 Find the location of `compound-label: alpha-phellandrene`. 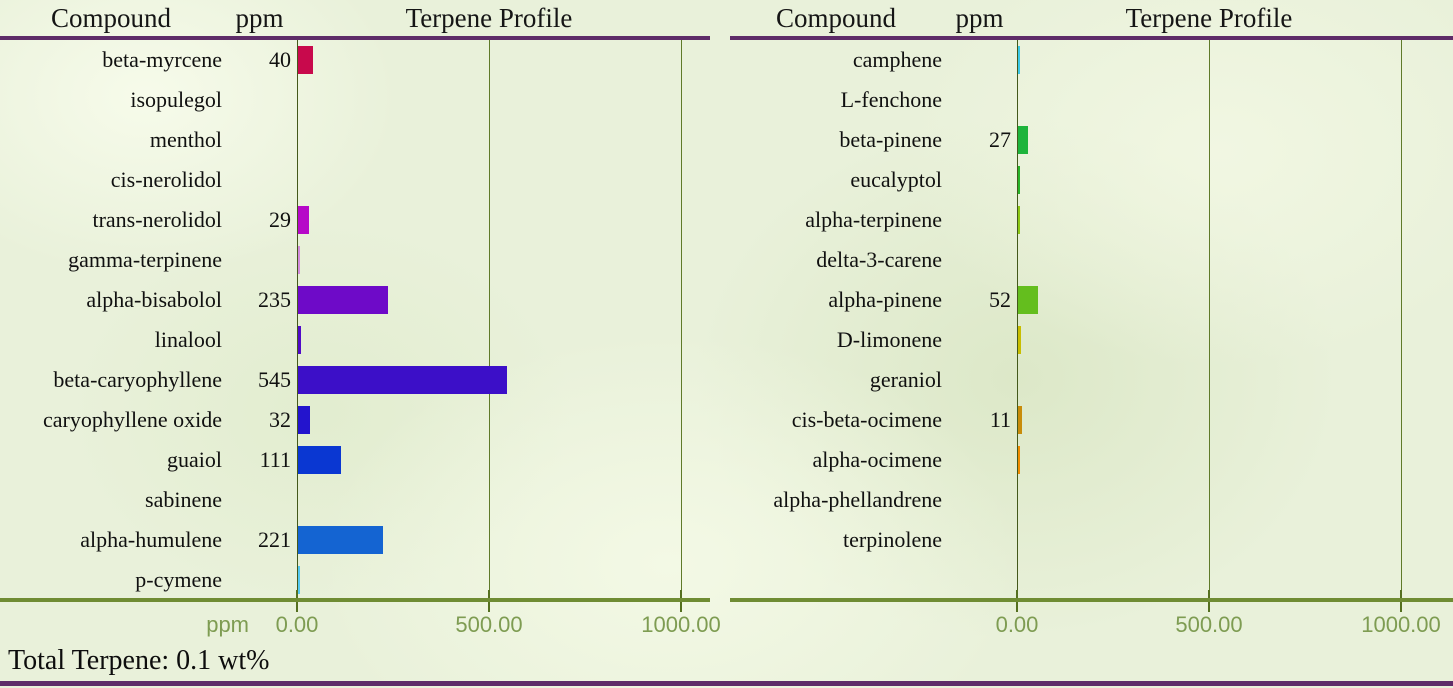

compound-label: alpha-phellandrene is located at coordinates (857, 499).